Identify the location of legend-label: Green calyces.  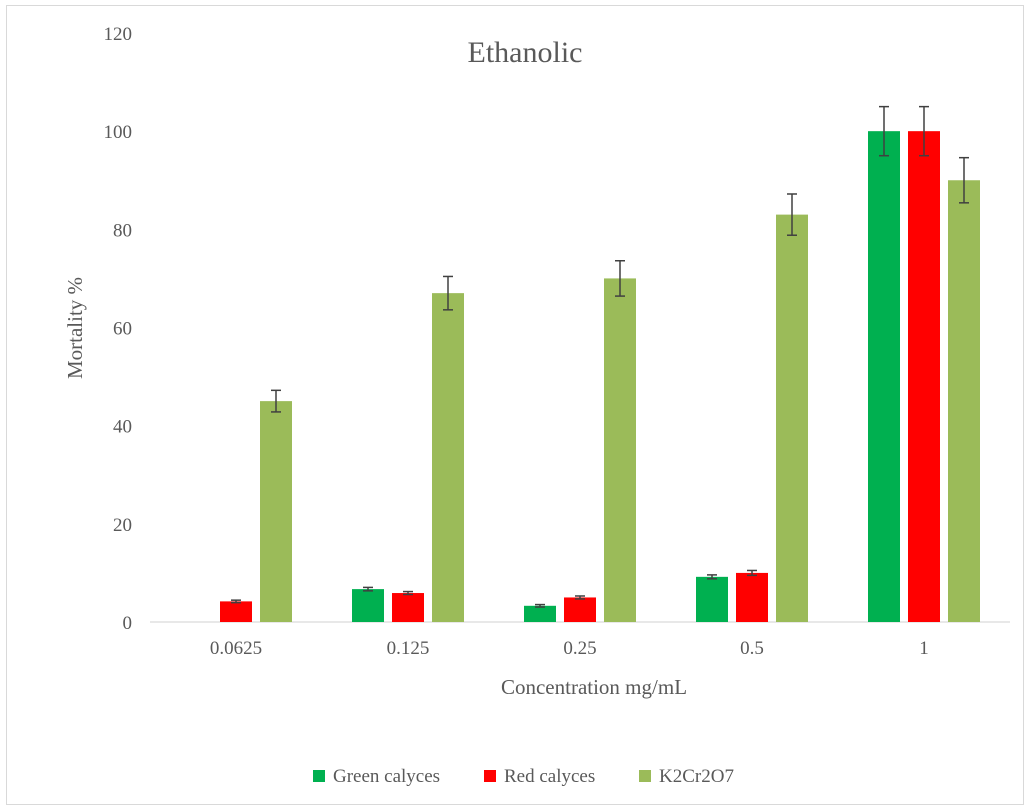
(386, 776).